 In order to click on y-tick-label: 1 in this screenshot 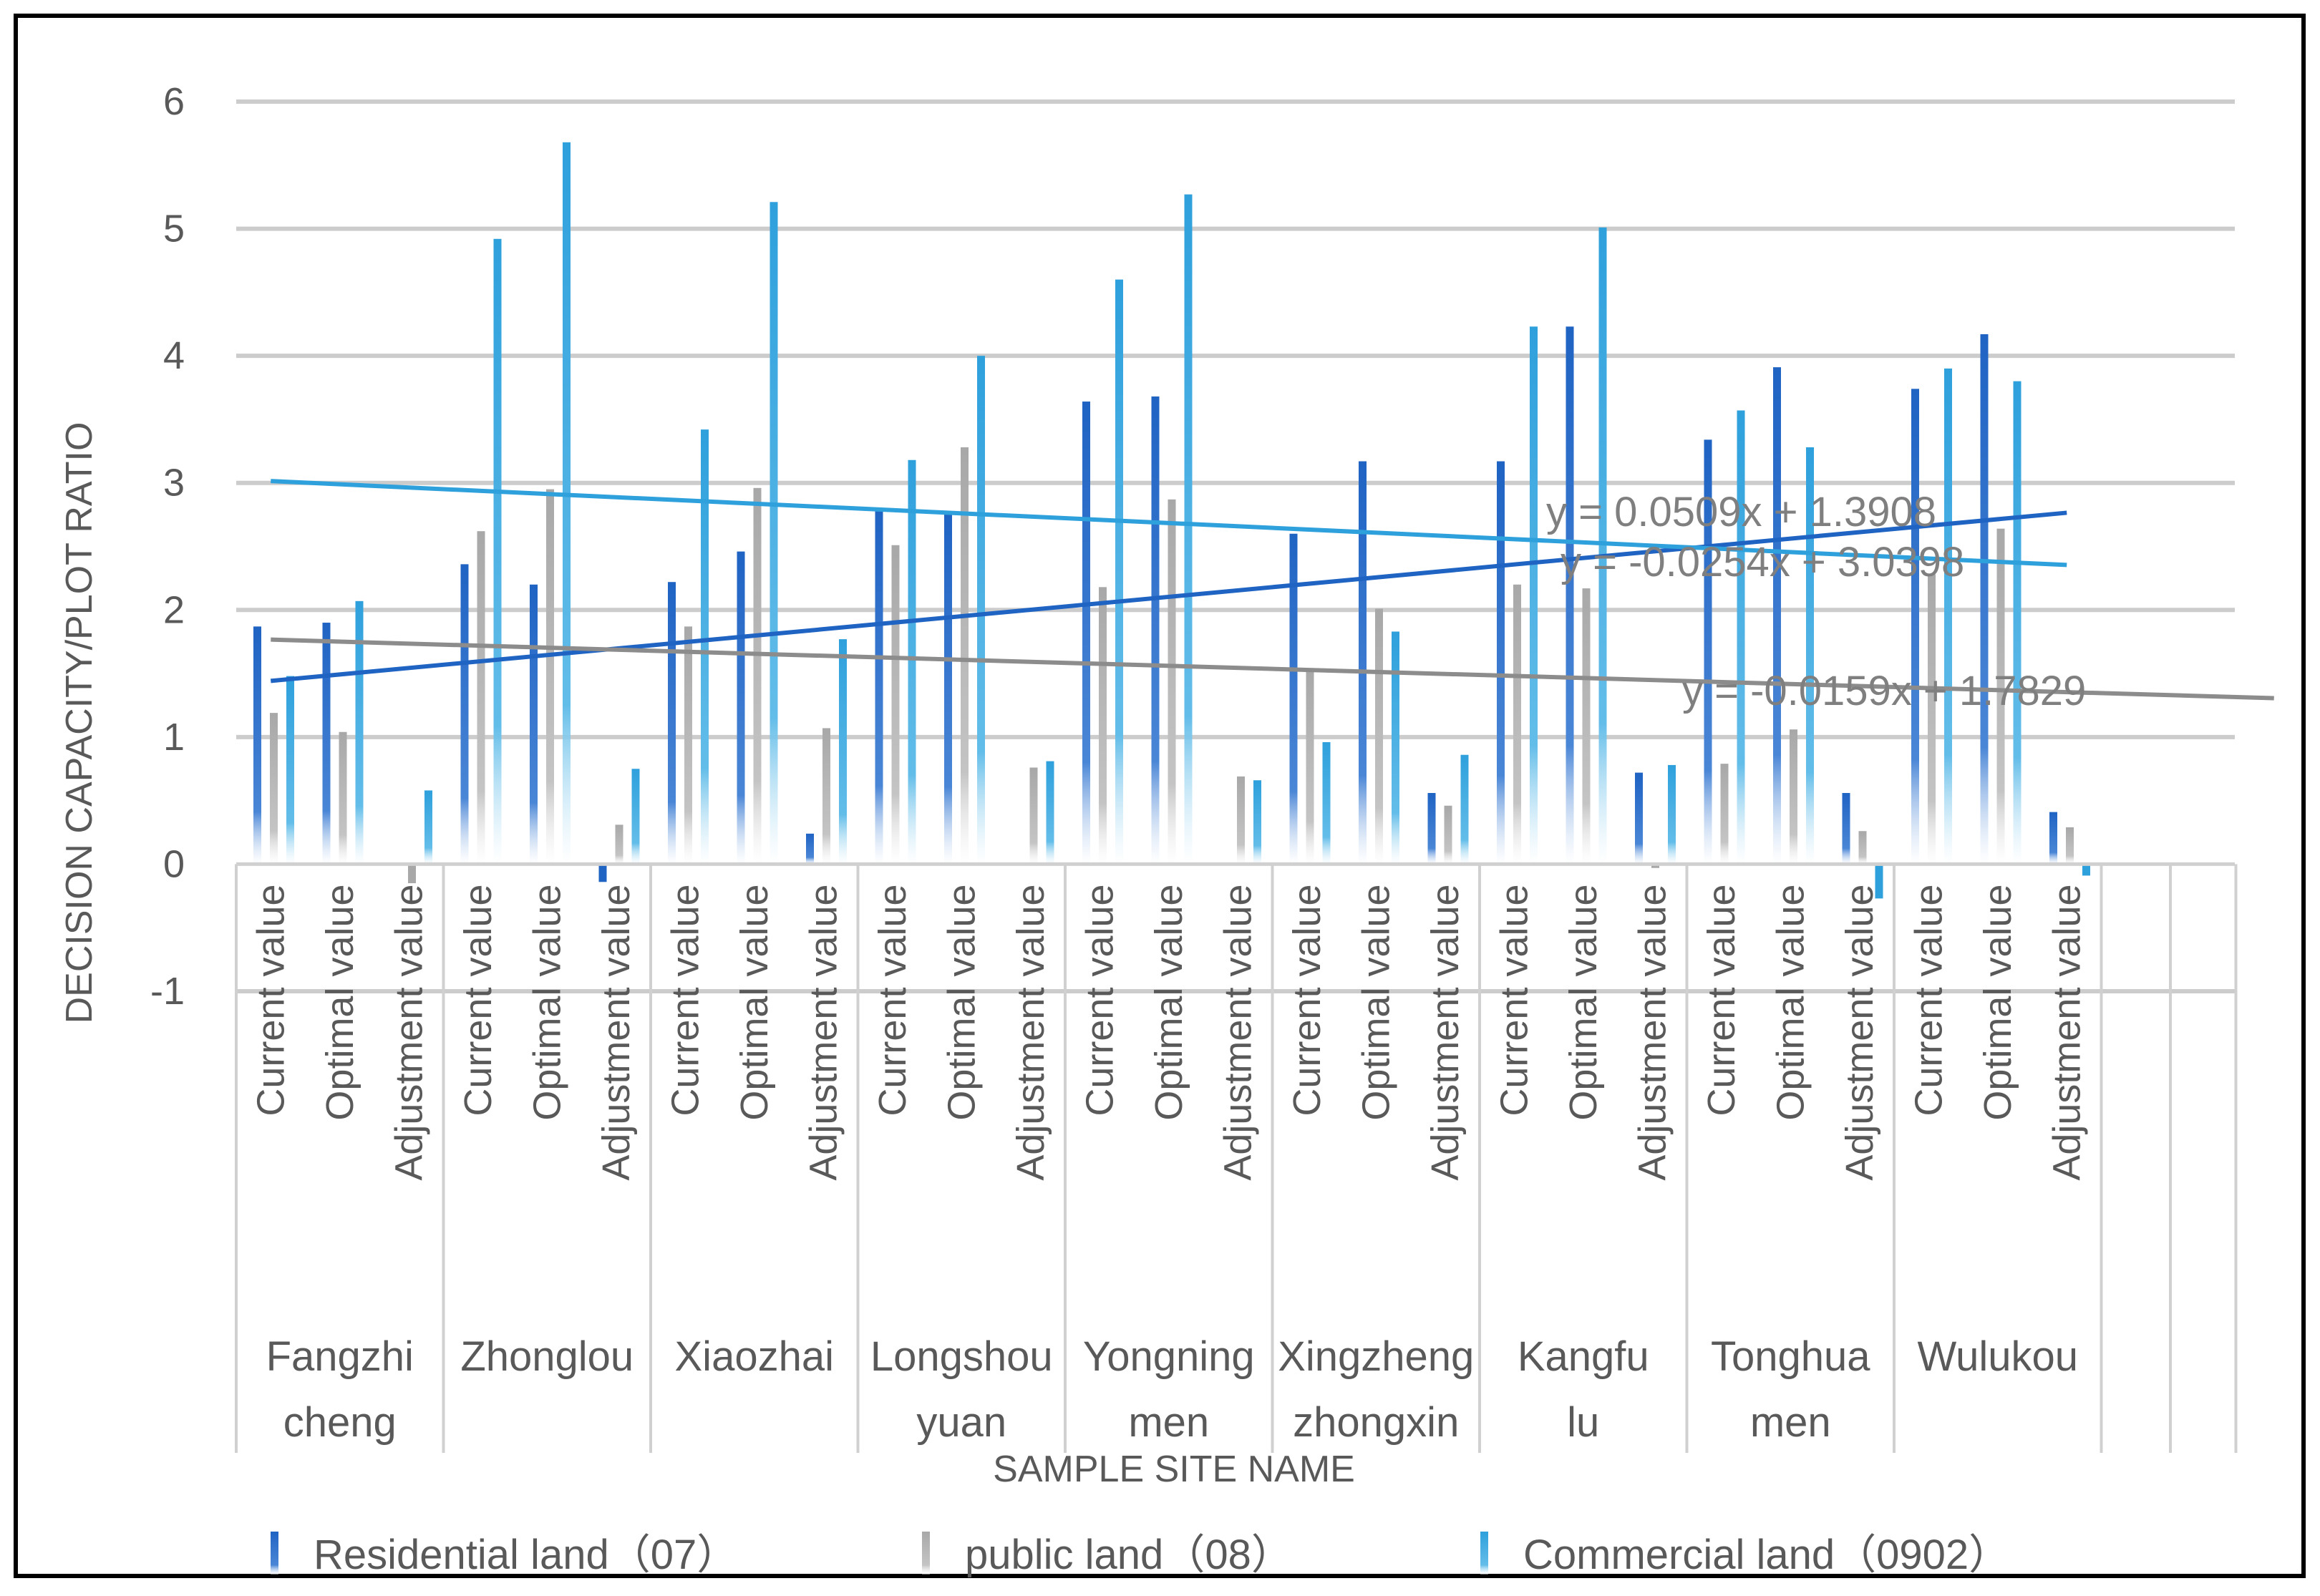, I will do `click(174, 737)`.